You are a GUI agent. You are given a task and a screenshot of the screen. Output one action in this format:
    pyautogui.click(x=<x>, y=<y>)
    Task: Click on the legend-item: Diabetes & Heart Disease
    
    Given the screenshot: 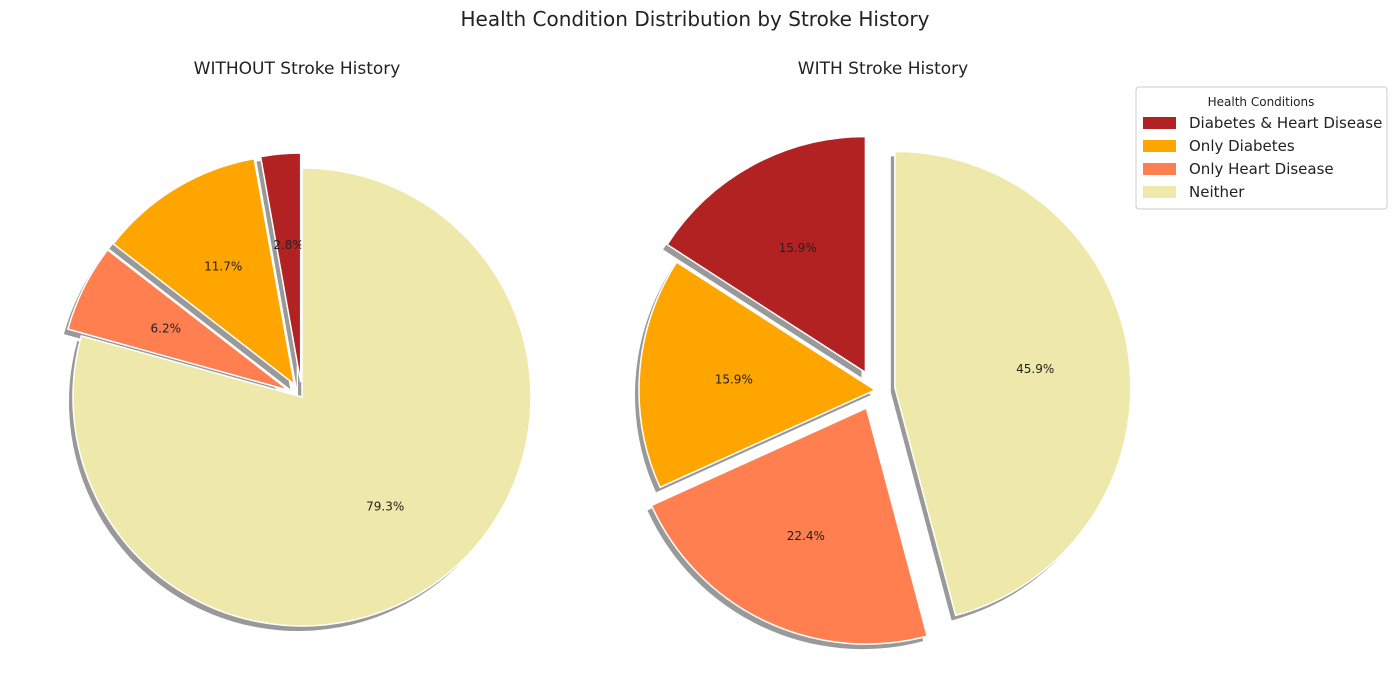 What is the action you would take?
    pyautogui.click(x=1262, y=123)
    